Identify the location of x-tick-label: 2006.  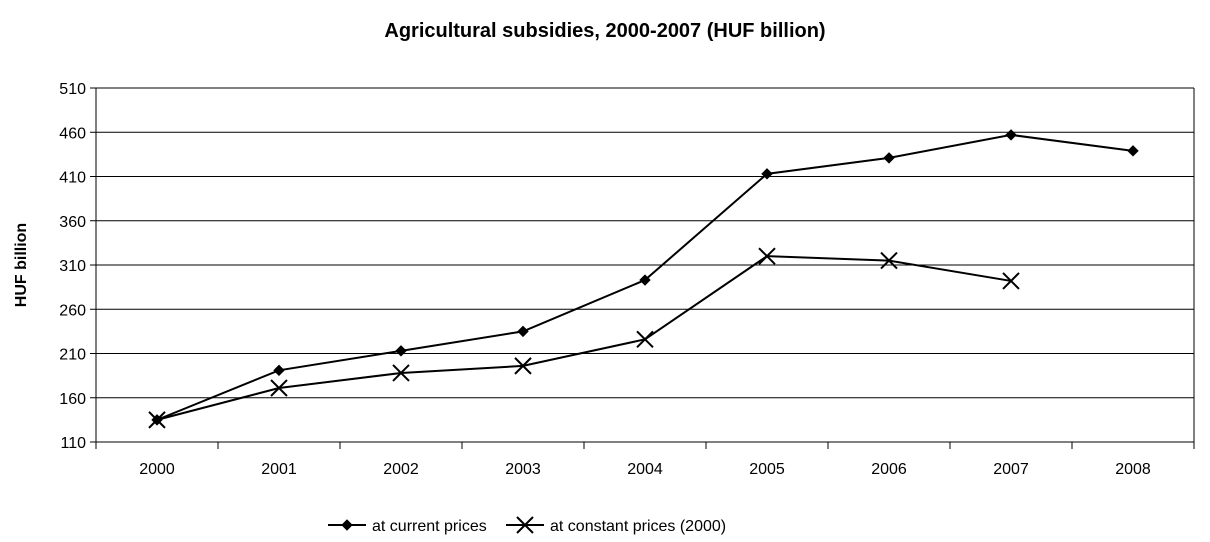
(889, 469).